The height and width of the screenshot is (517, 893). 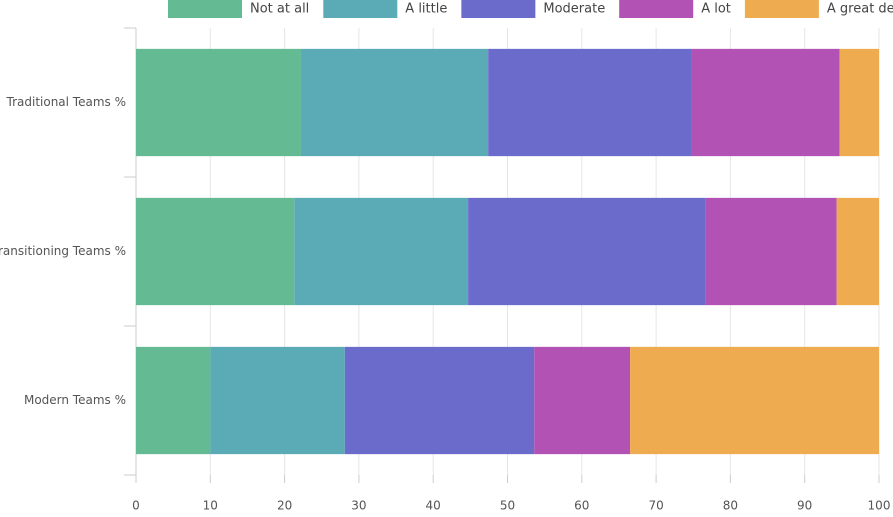 I want to click on y-tick-label: Traditional Teams %, so click(x=66, y=102).